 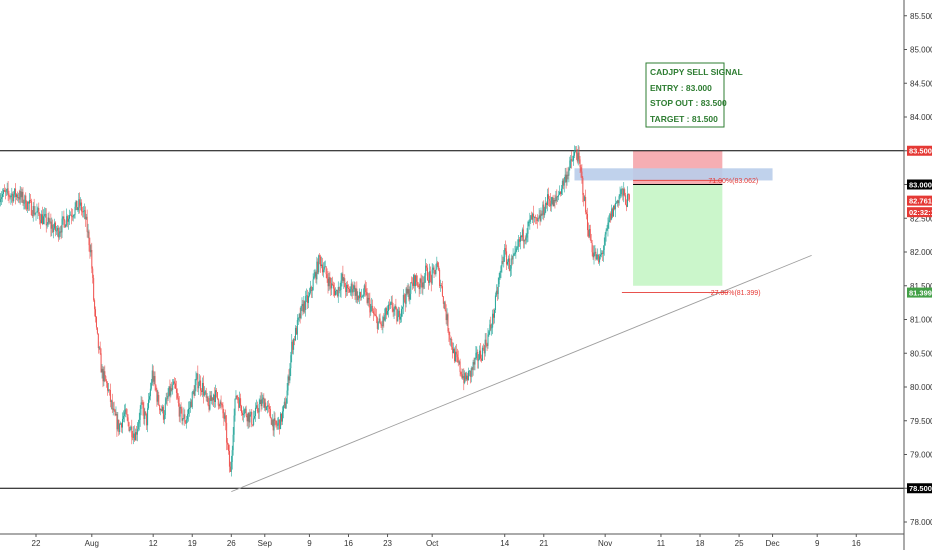 I want to click on x-tick-label-0: 22, so click(x=36, y=543).